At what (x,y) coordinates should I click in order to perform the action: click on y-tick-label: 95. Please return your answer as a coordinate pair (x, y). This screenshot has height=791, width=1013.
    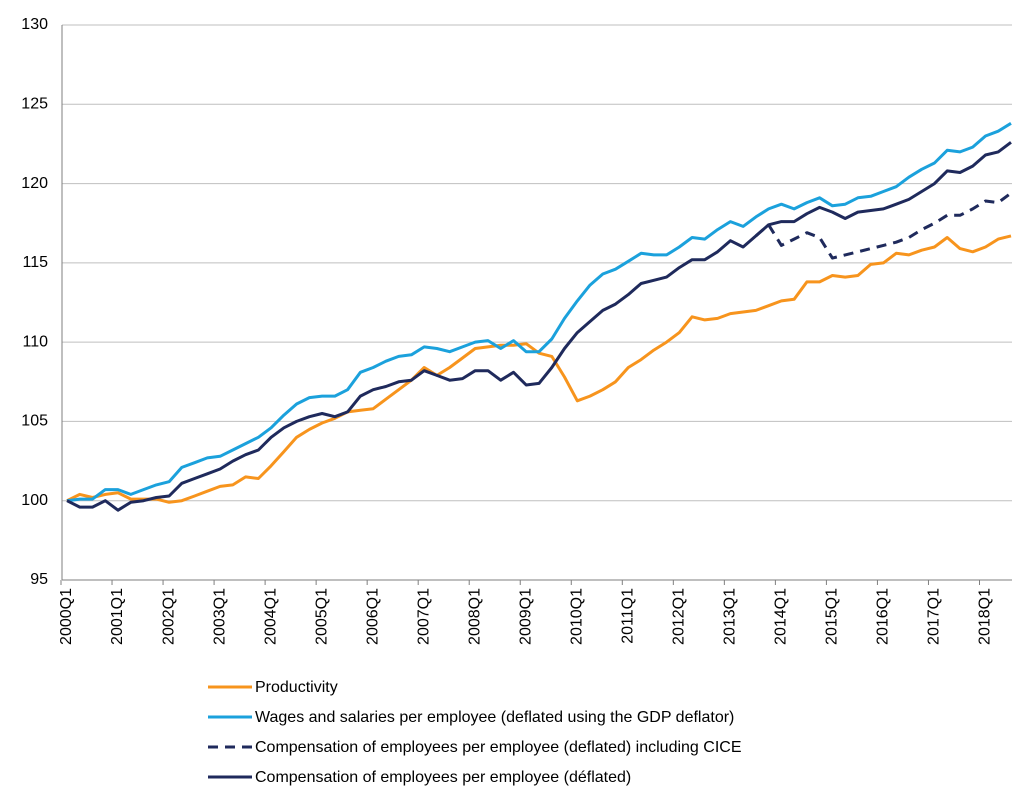
    Looking at the image, I should click on (39, 579).